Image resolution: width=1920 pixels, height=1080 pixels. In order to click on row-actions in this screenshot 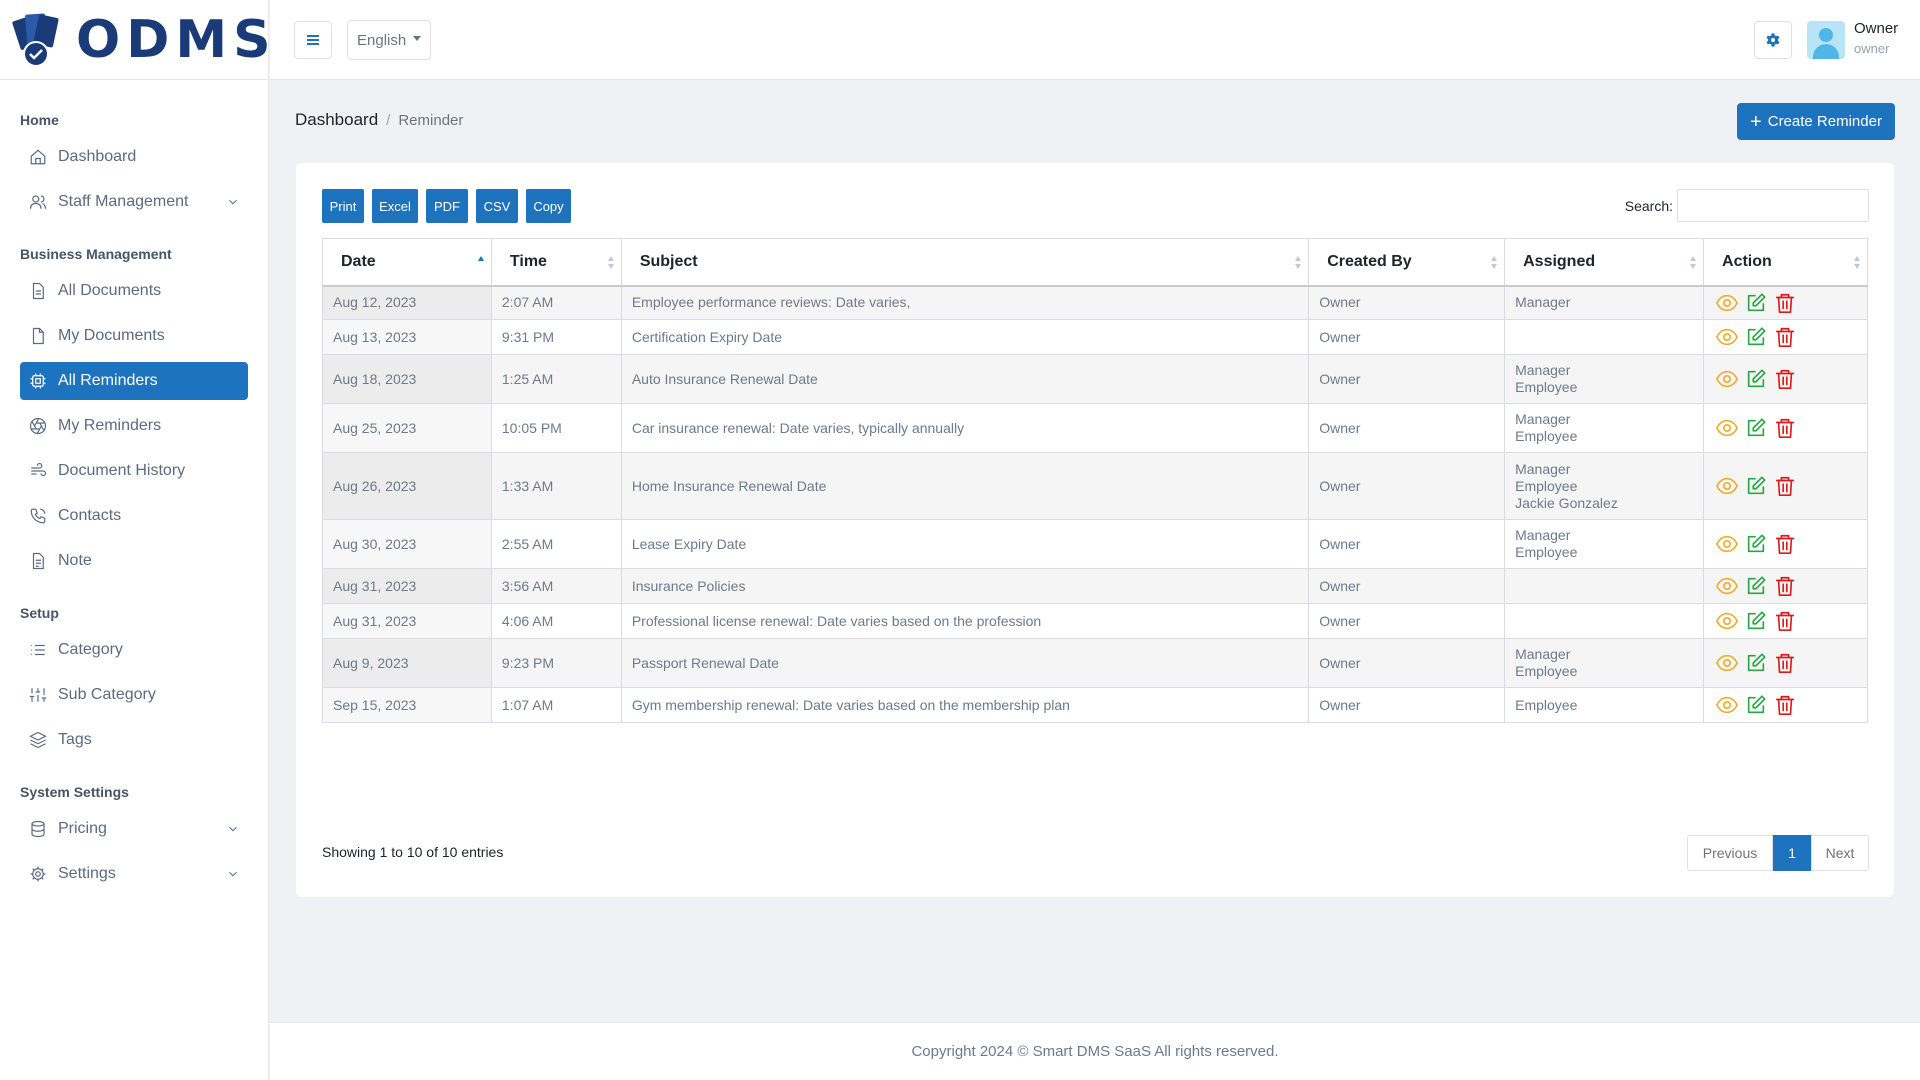, I will do `click(1785, 705)`.